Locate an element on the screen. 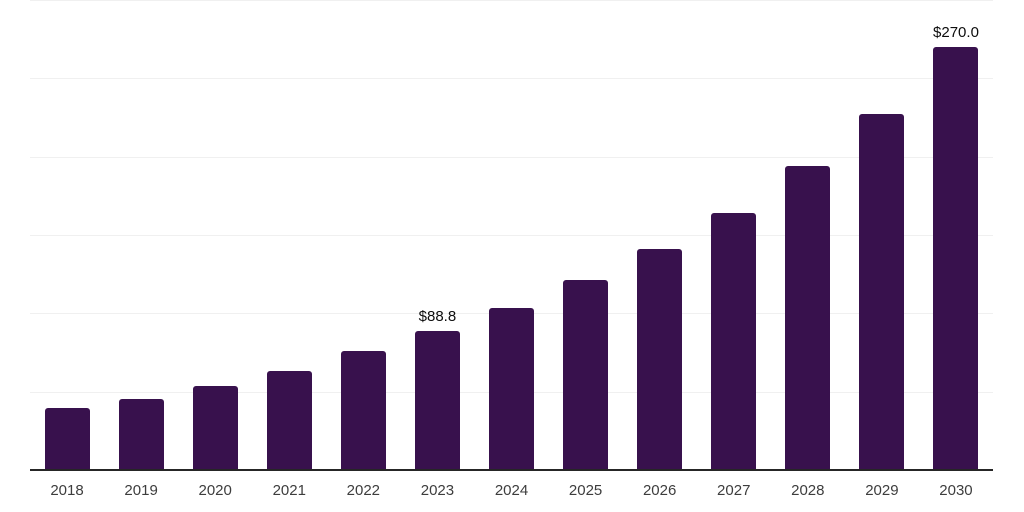  bar-2029 is located at coordinates (882, 292).